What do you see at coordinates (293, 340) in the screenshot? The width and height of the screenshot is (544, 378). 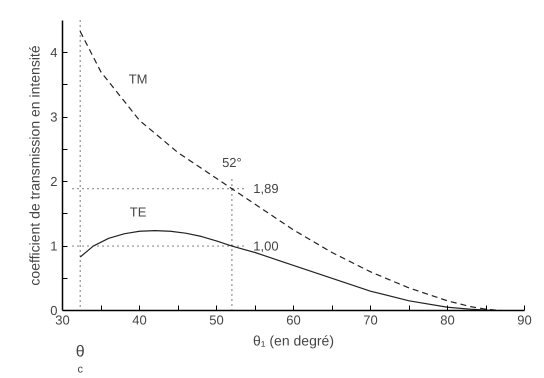 I see `x-axis-title: θ₁ (en degré)` at bounding box center [293, 340].